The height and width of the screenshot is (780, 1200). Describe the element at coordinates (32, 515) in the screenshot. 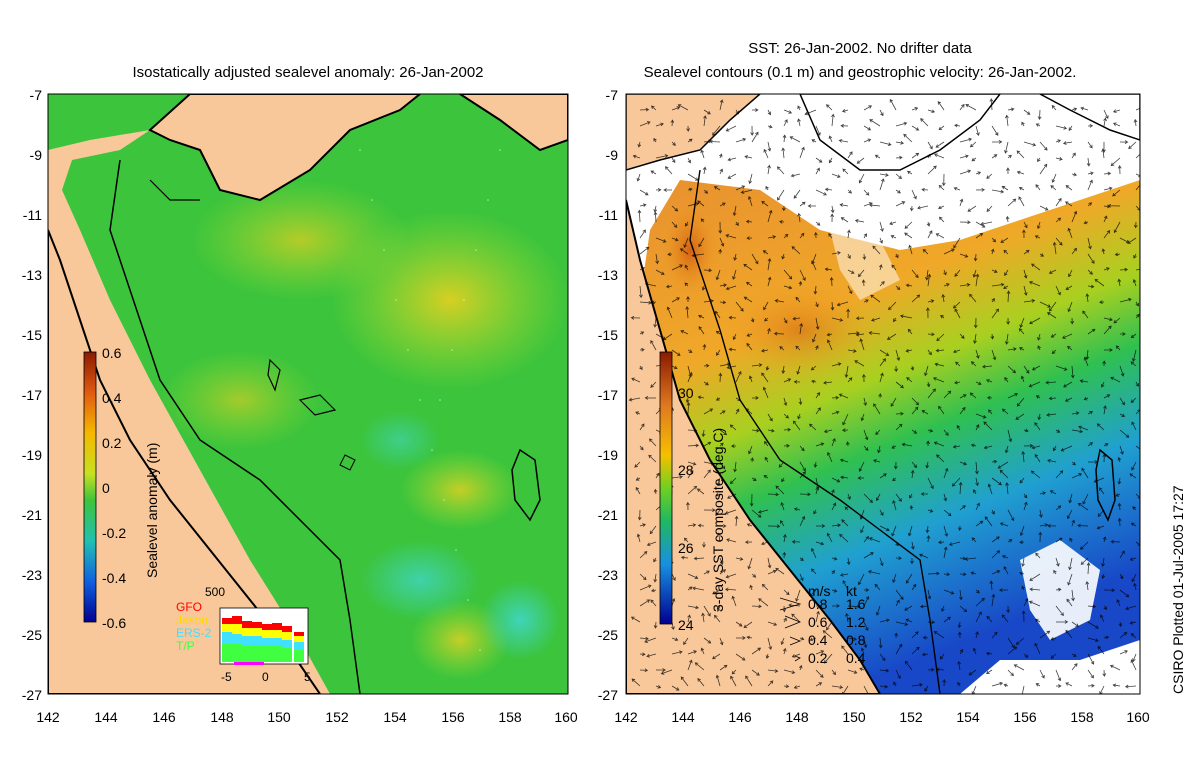

I see `left-lat-tick-7: -21` at that location.